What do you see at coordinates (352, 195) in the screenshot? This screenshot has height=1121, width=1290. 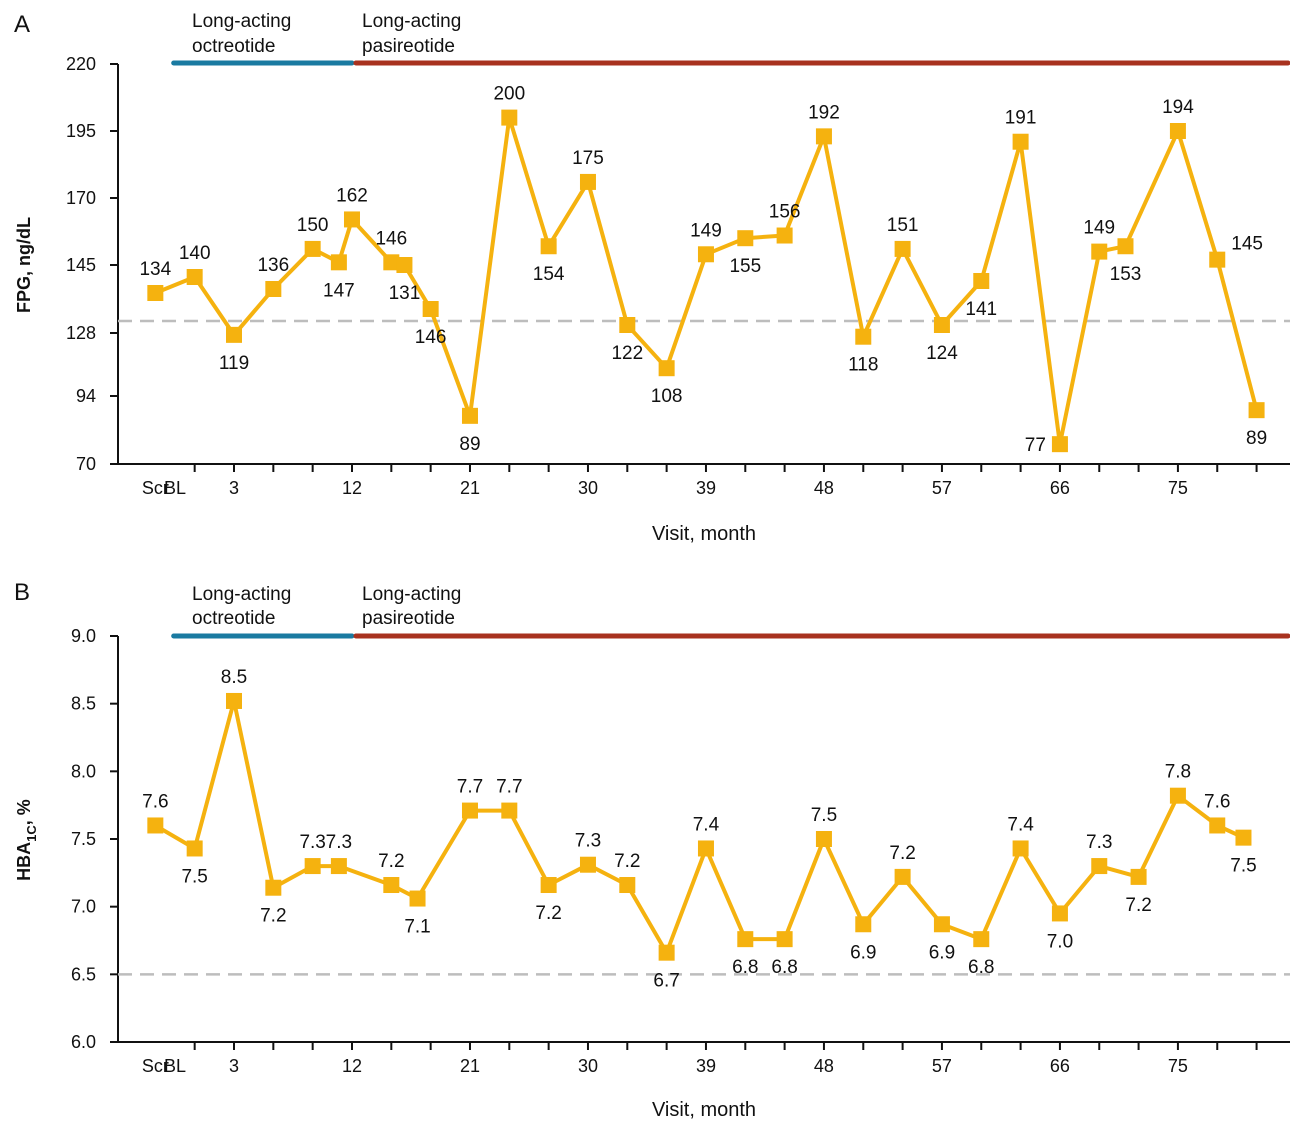 I see `data-label: 162` at bounding box center [352, 195].